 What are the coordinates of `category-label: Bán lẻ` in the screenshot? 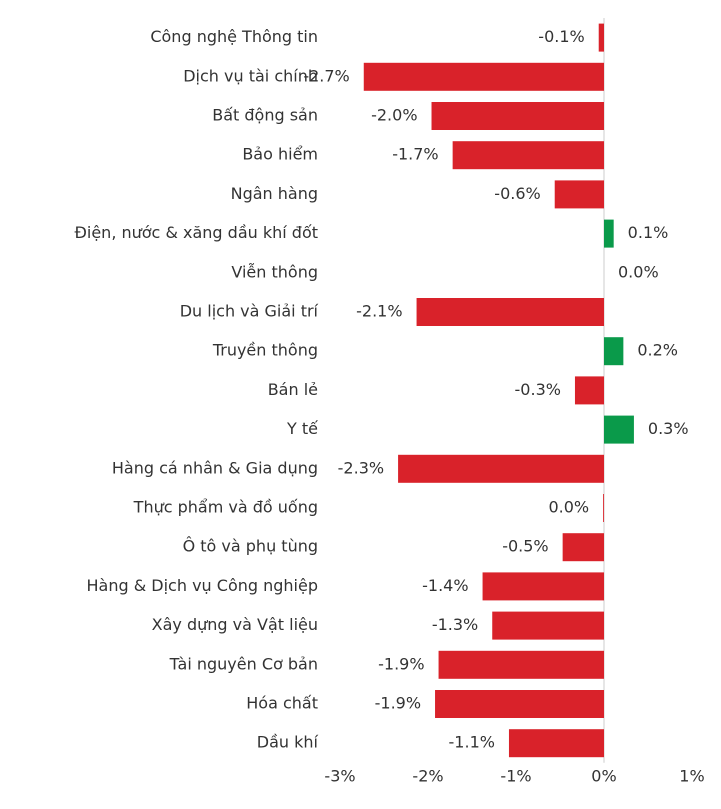 It's located at (293, 389).